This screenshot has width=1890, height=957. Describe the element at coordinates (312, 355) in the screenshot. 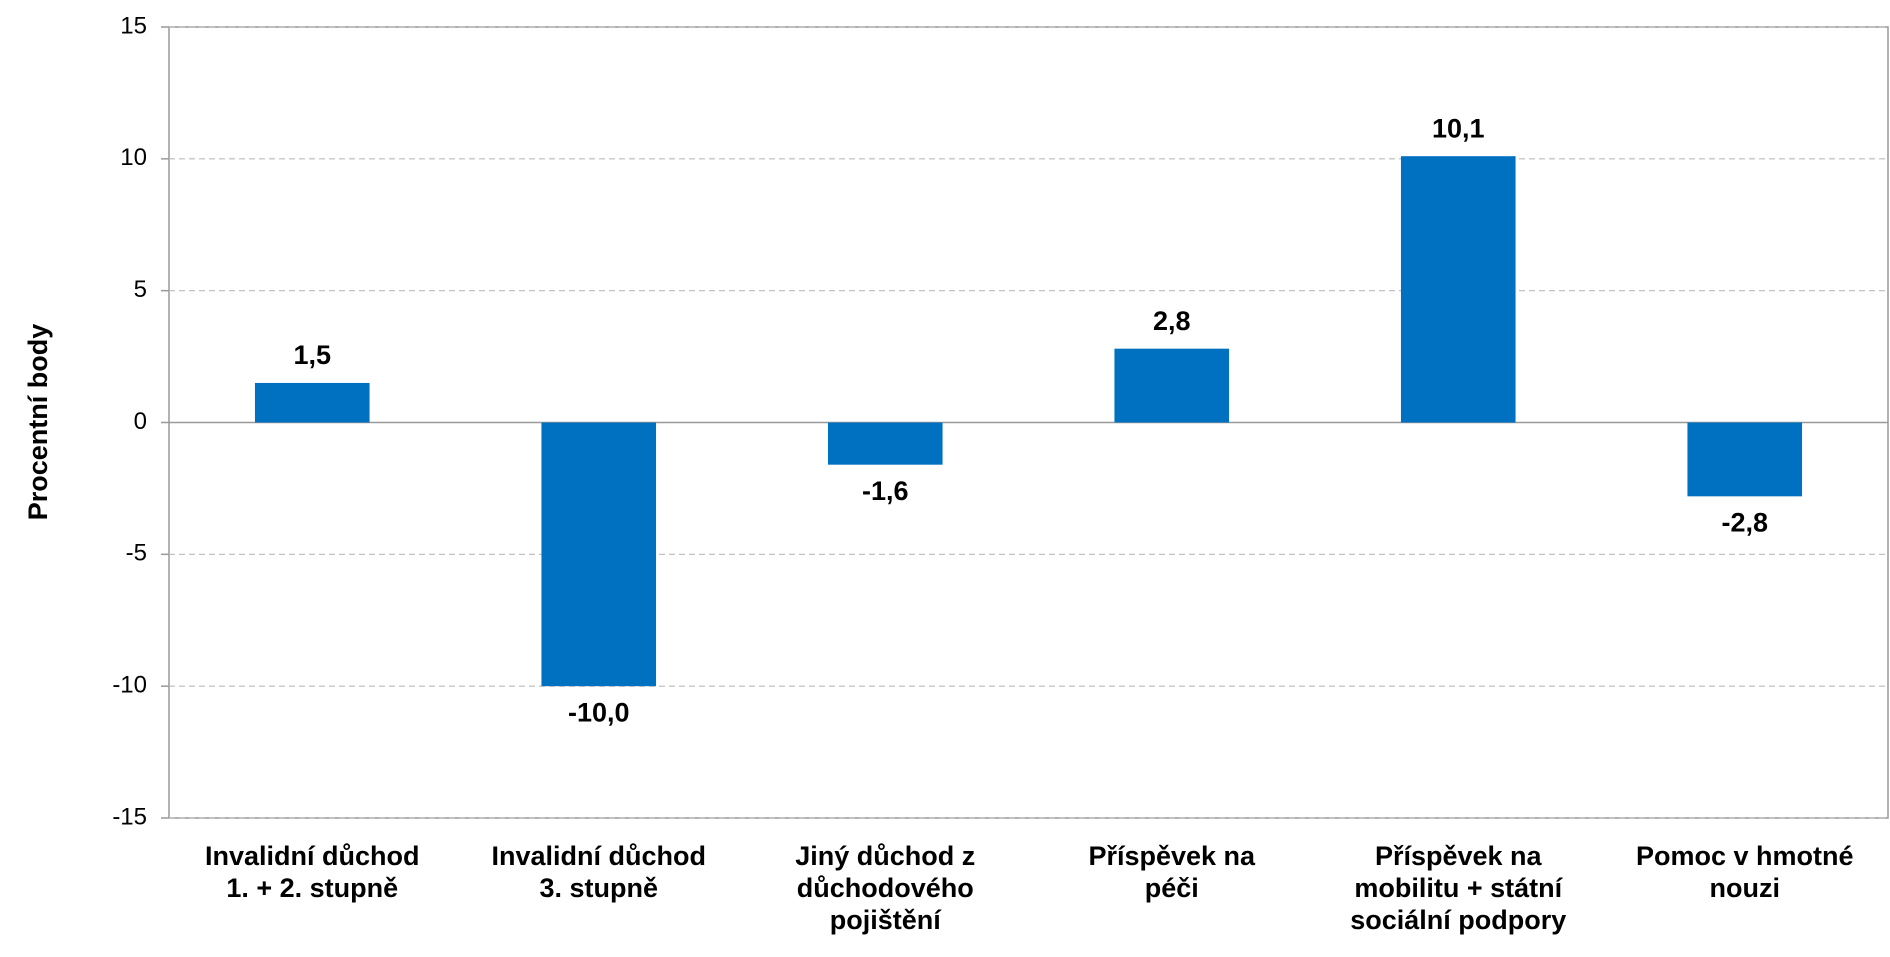

I see `value-label: 1,5` at that location.